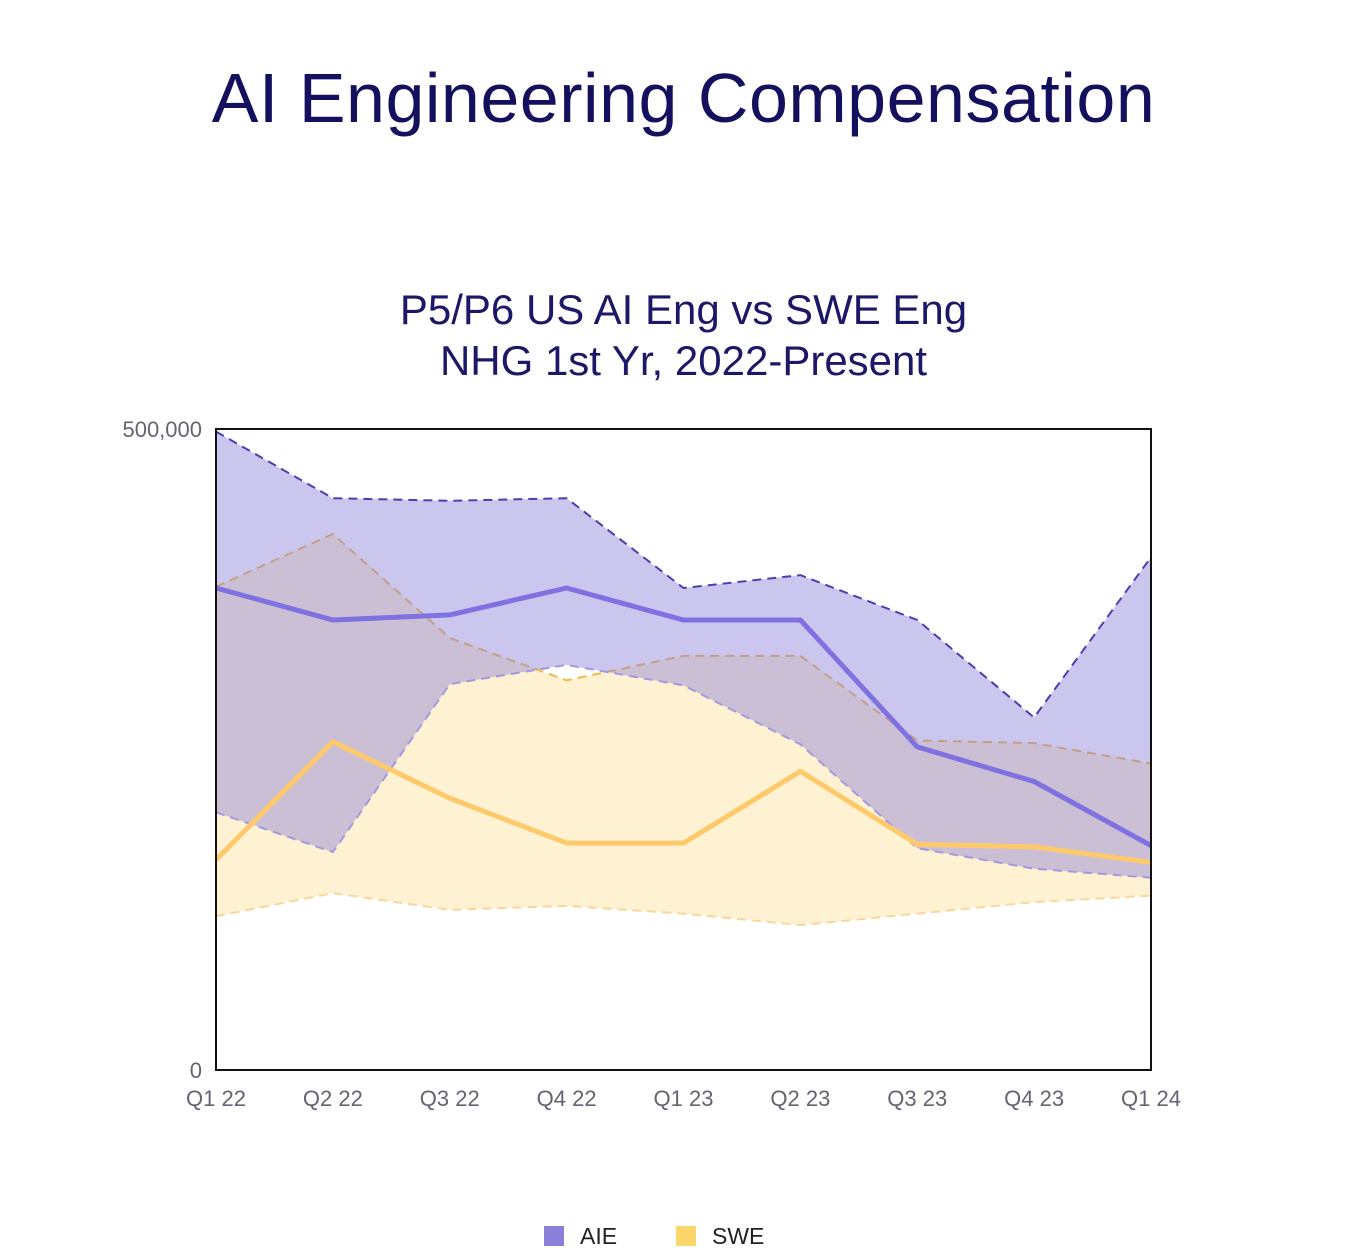  I want to click on upper-line-swe, so click(683, 648).